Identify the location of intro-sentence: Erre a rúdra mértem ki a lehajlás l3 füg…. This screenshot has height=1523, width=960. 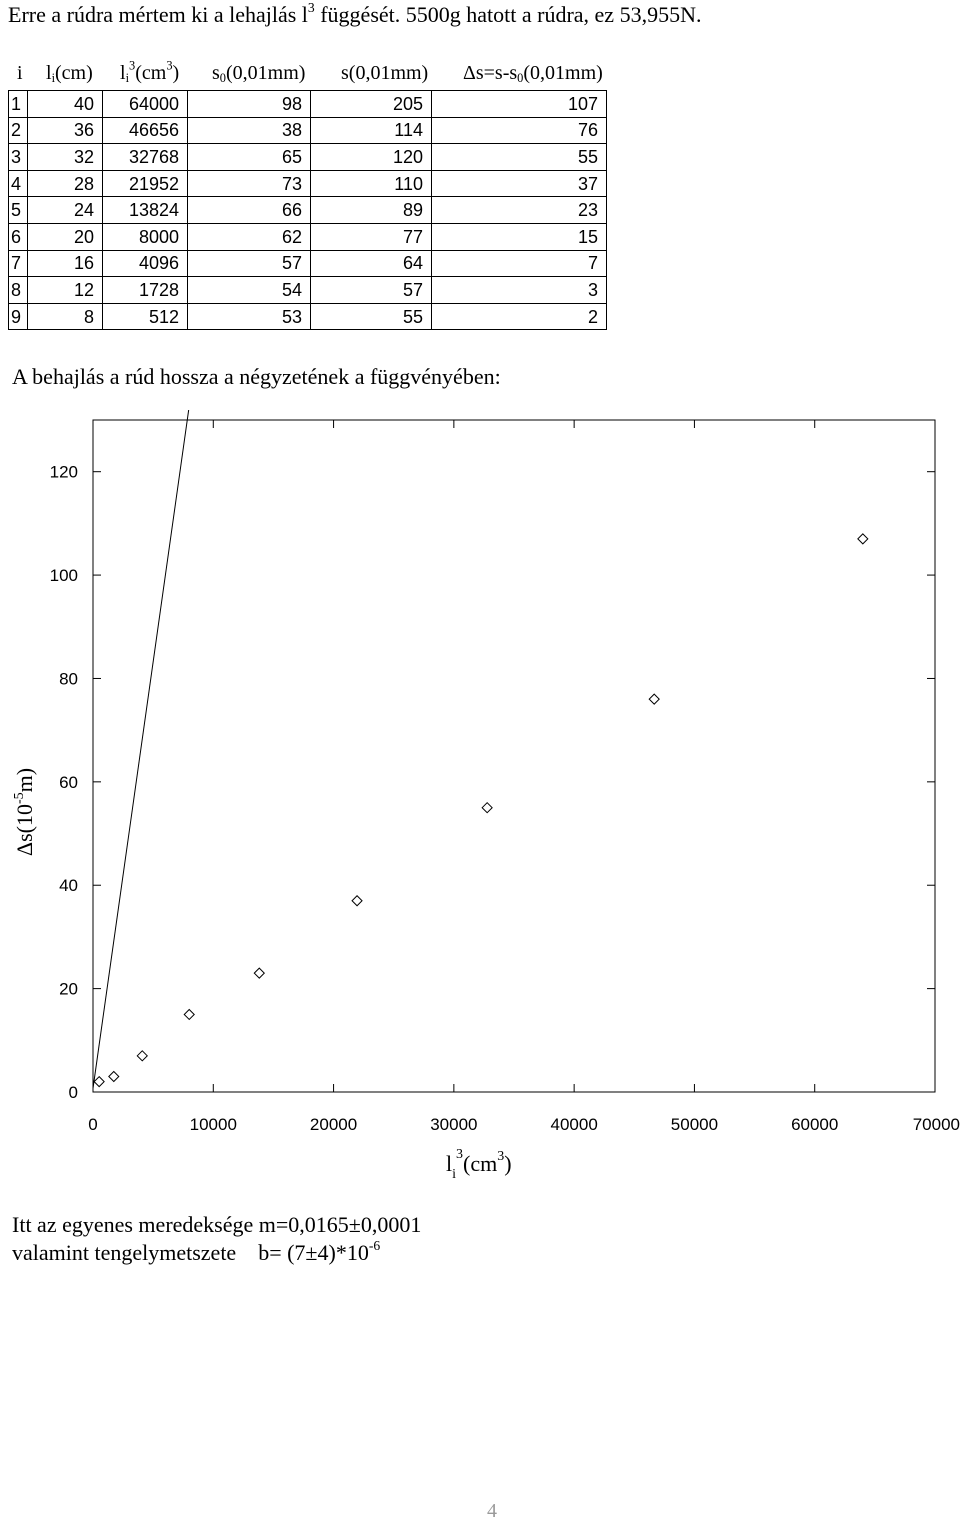
(354, 14).